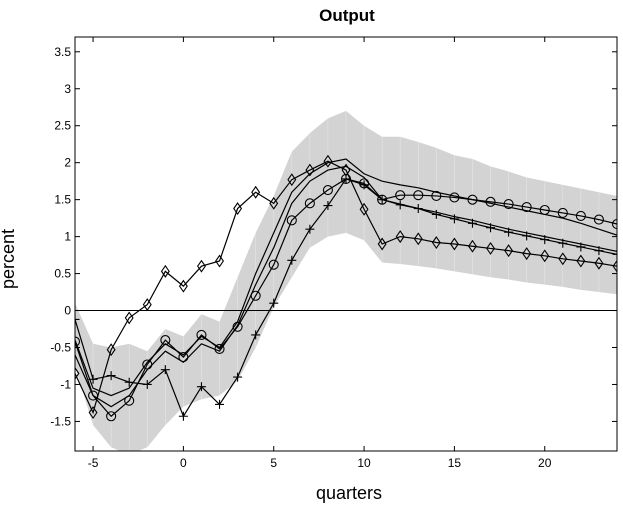 The image size is (623, 508). What do you see at coordinates (9, 259) in the screenshot?
I see `y-axis-label: percent` at bounding box center [9, 259].